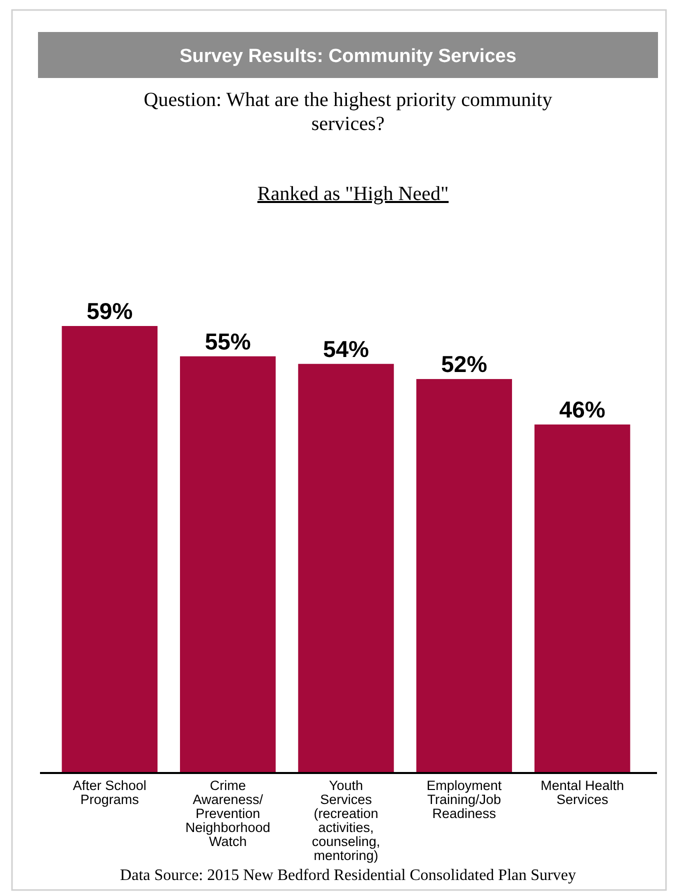 The image size is (673, 895). I want to click on x-tick-label: Crime Awareness/ Prevention Neighborhood Watch, so click(227, 813).